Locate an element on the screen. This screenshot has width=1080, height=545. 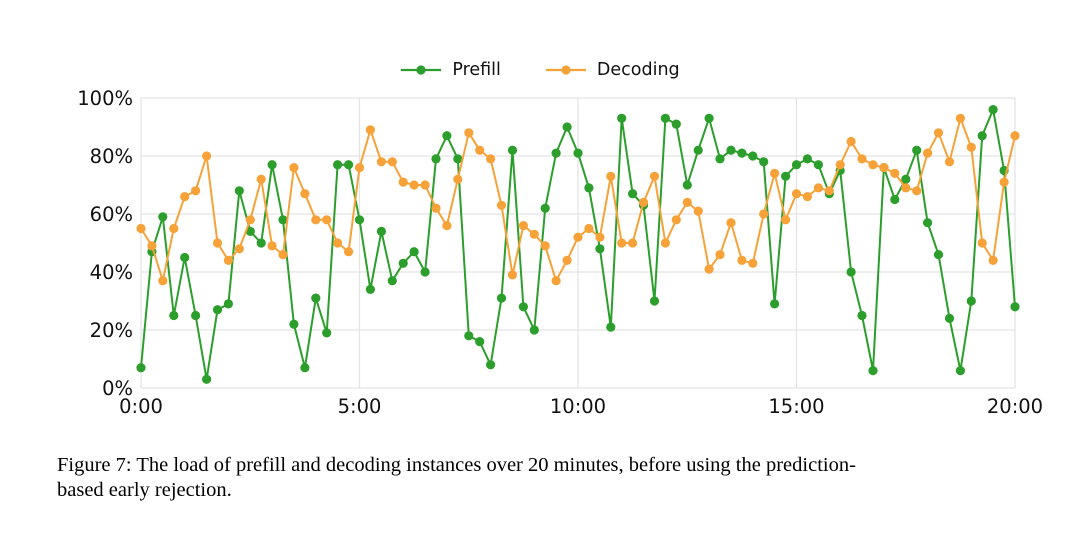
y-axis-tick-label: 100% is located at coordinates (105, 98).